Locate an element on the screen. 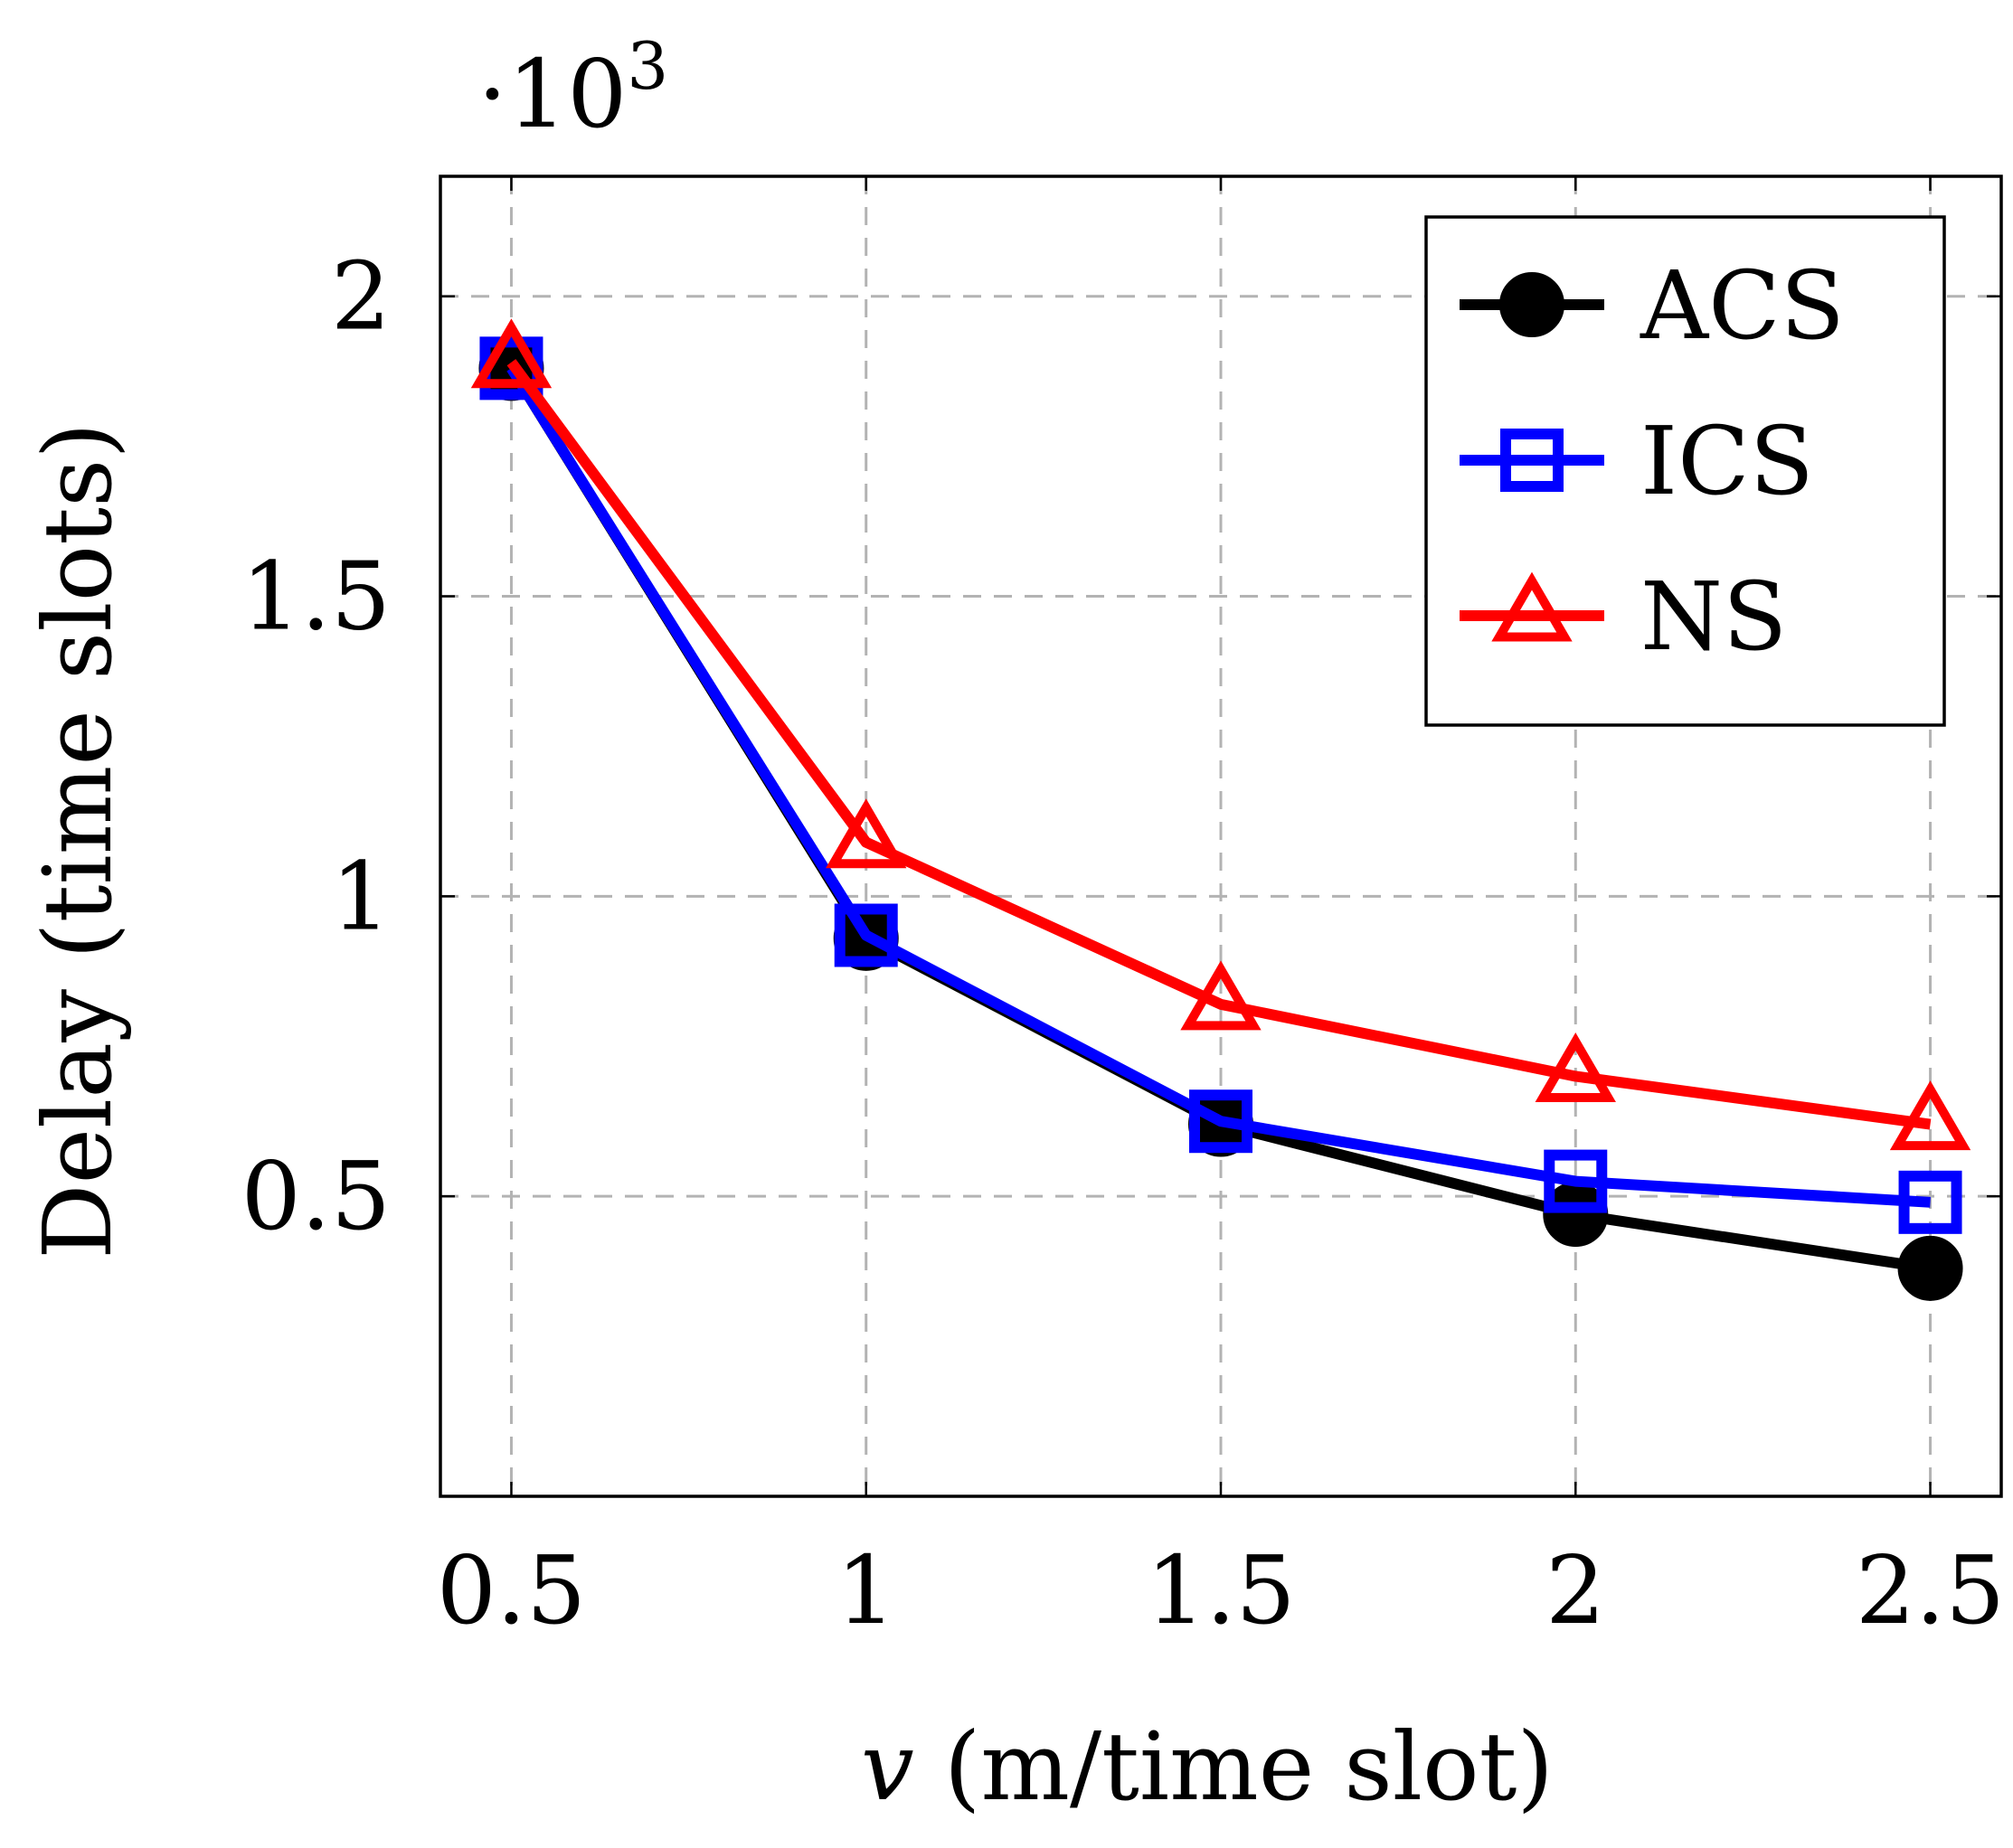 The image size is (2013, 1848). y-tick-labels: 0.5 1 1.5 2 is located at coordinates (316, 746).